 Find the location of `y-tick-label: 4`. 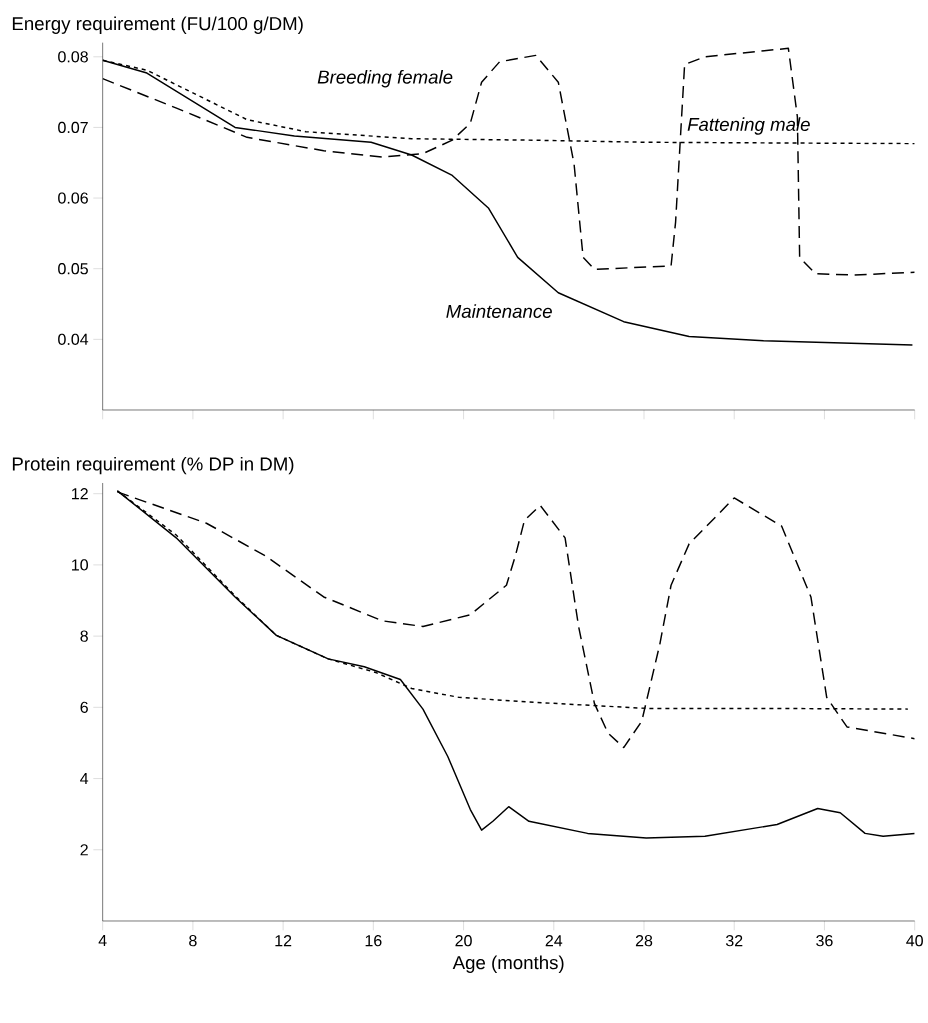

y-tick-label: 4 is located at coordinates (84, 779).